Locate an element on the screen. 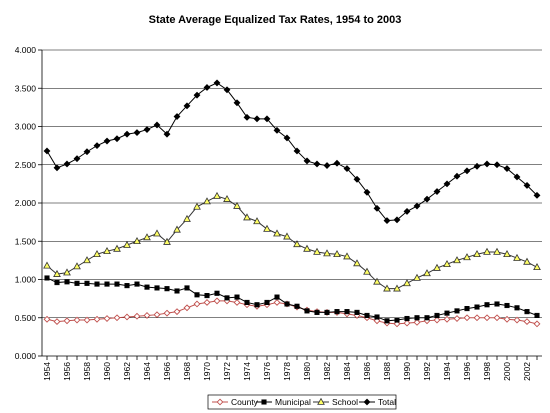 The image size is (550, 413). x-tick-label: 1978 is located at coordinates (287, 371).